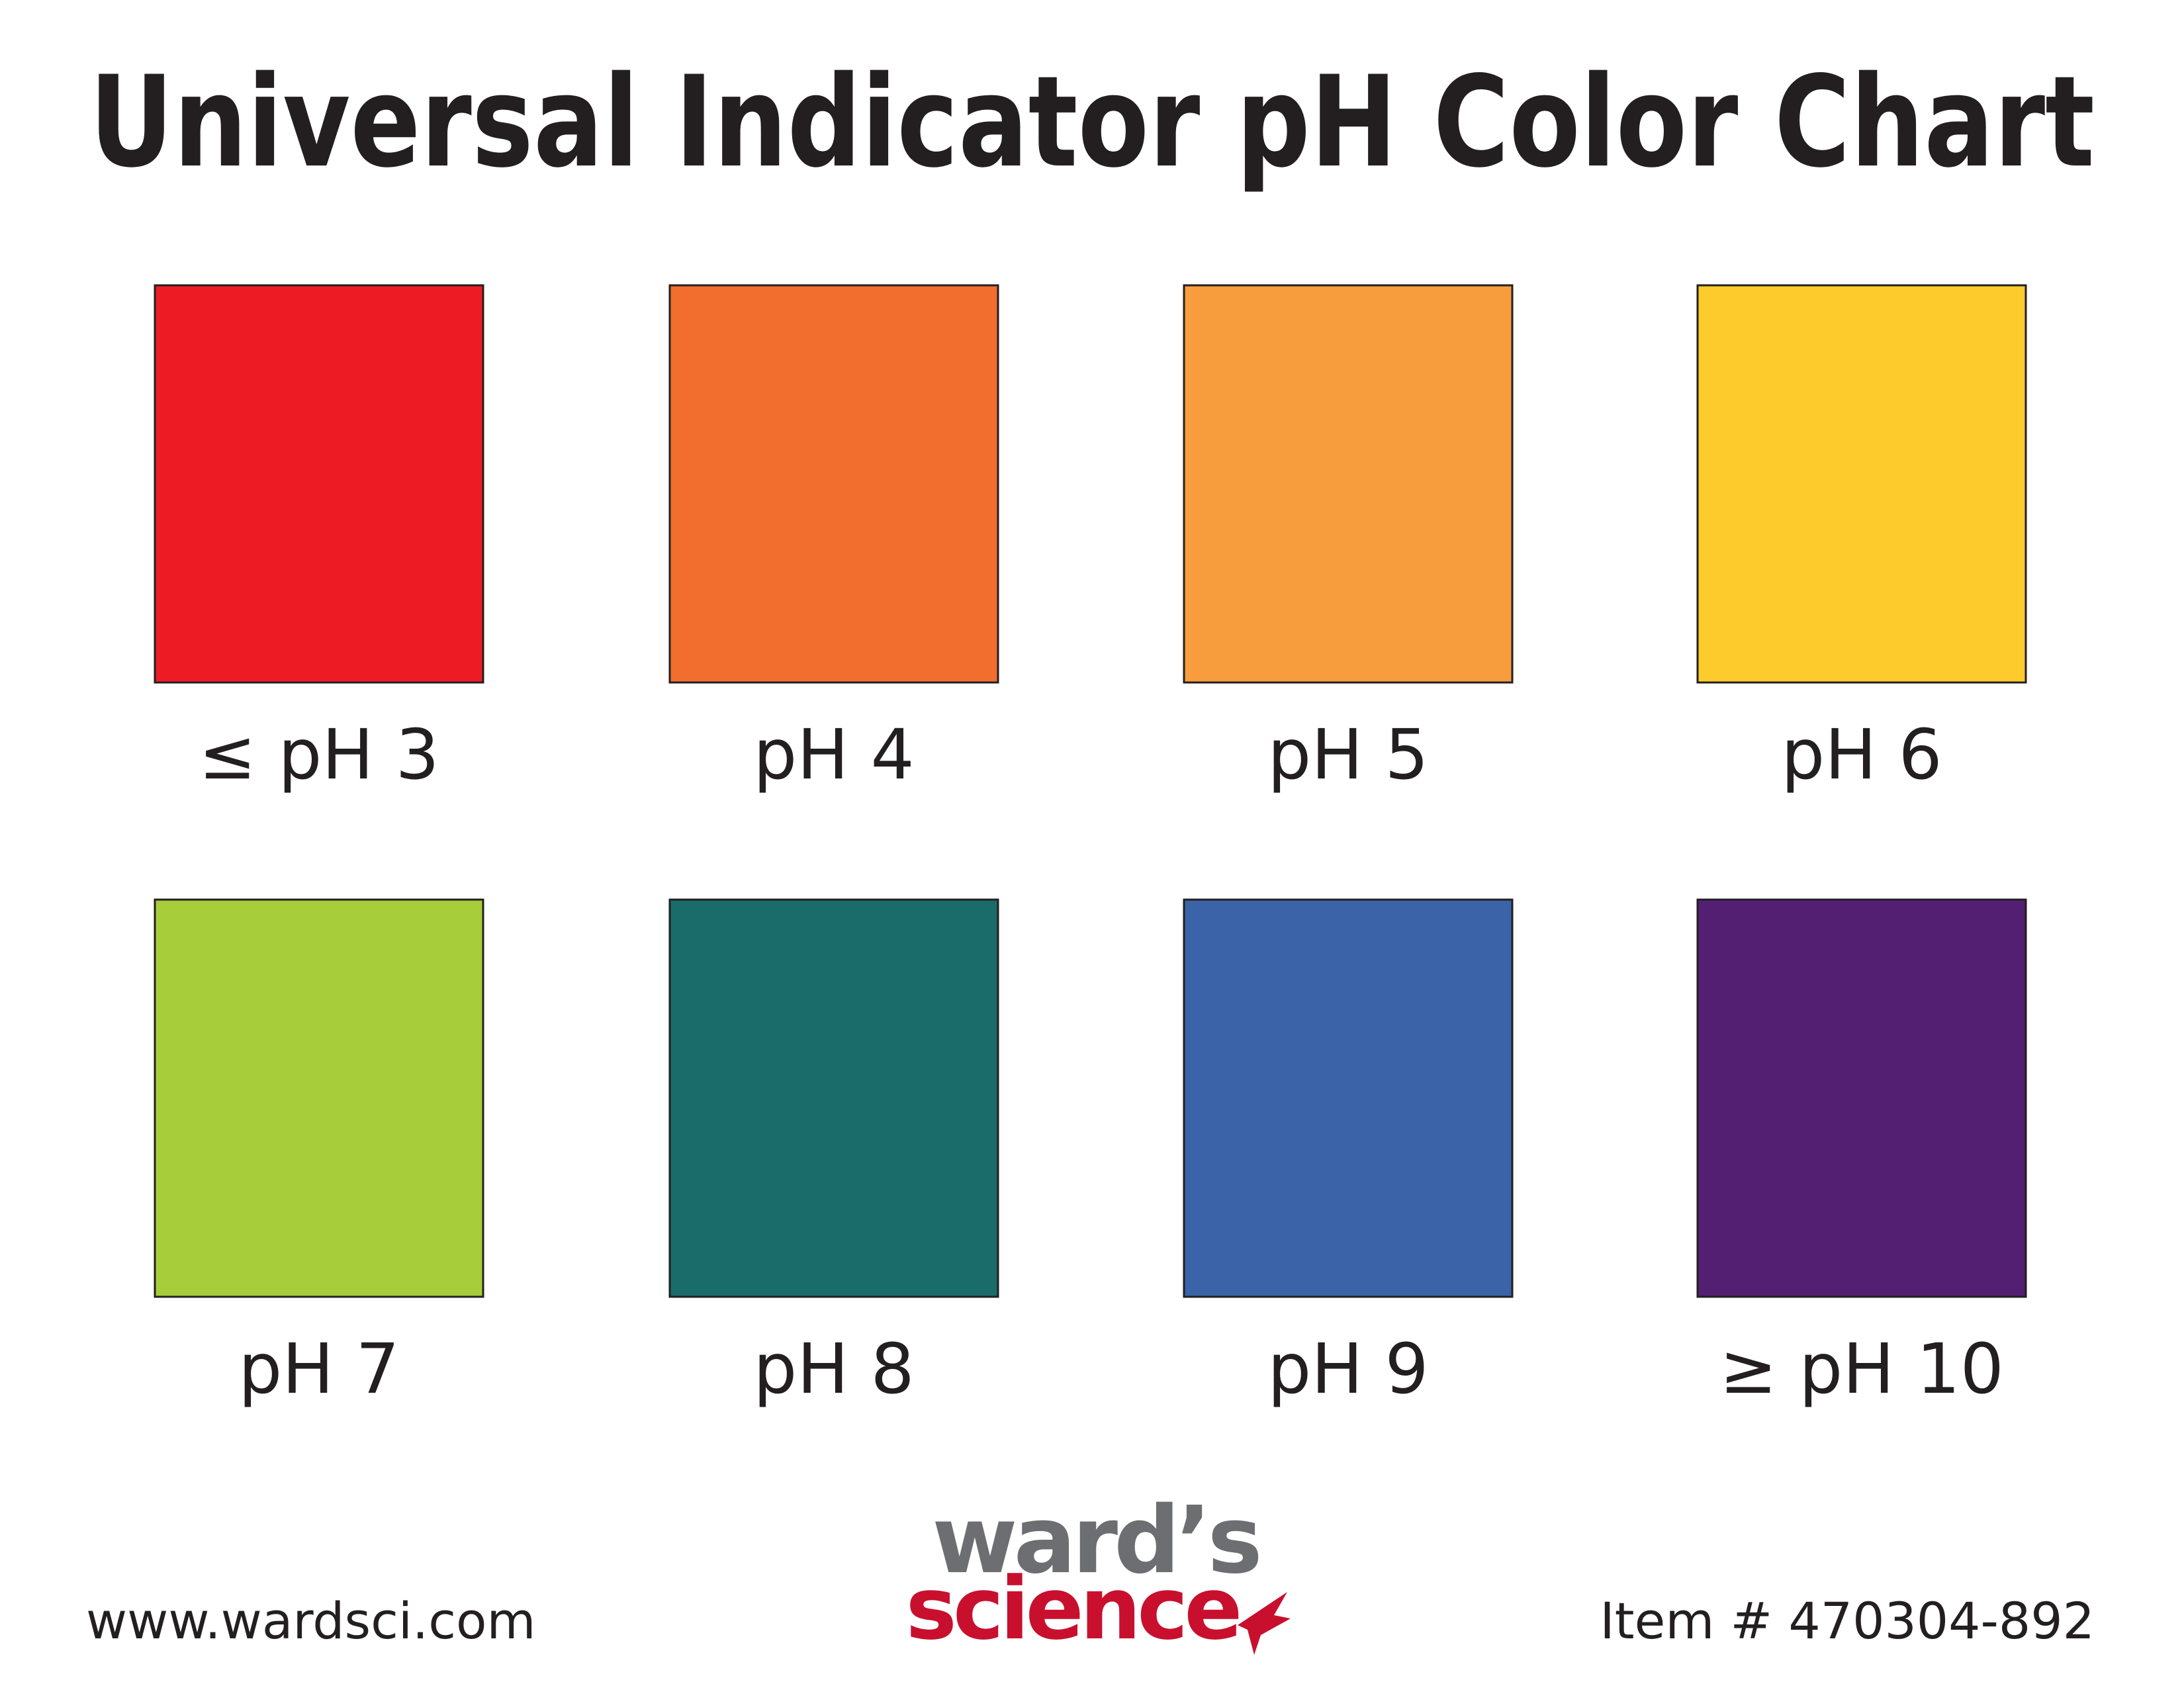 This screenshot has height=1688, width=2184. What do you see at coordinates (1861, 1369) in the screenshot?
I see `swatch-label: ≥ pH 10` at bounding box center [1861, 1369].